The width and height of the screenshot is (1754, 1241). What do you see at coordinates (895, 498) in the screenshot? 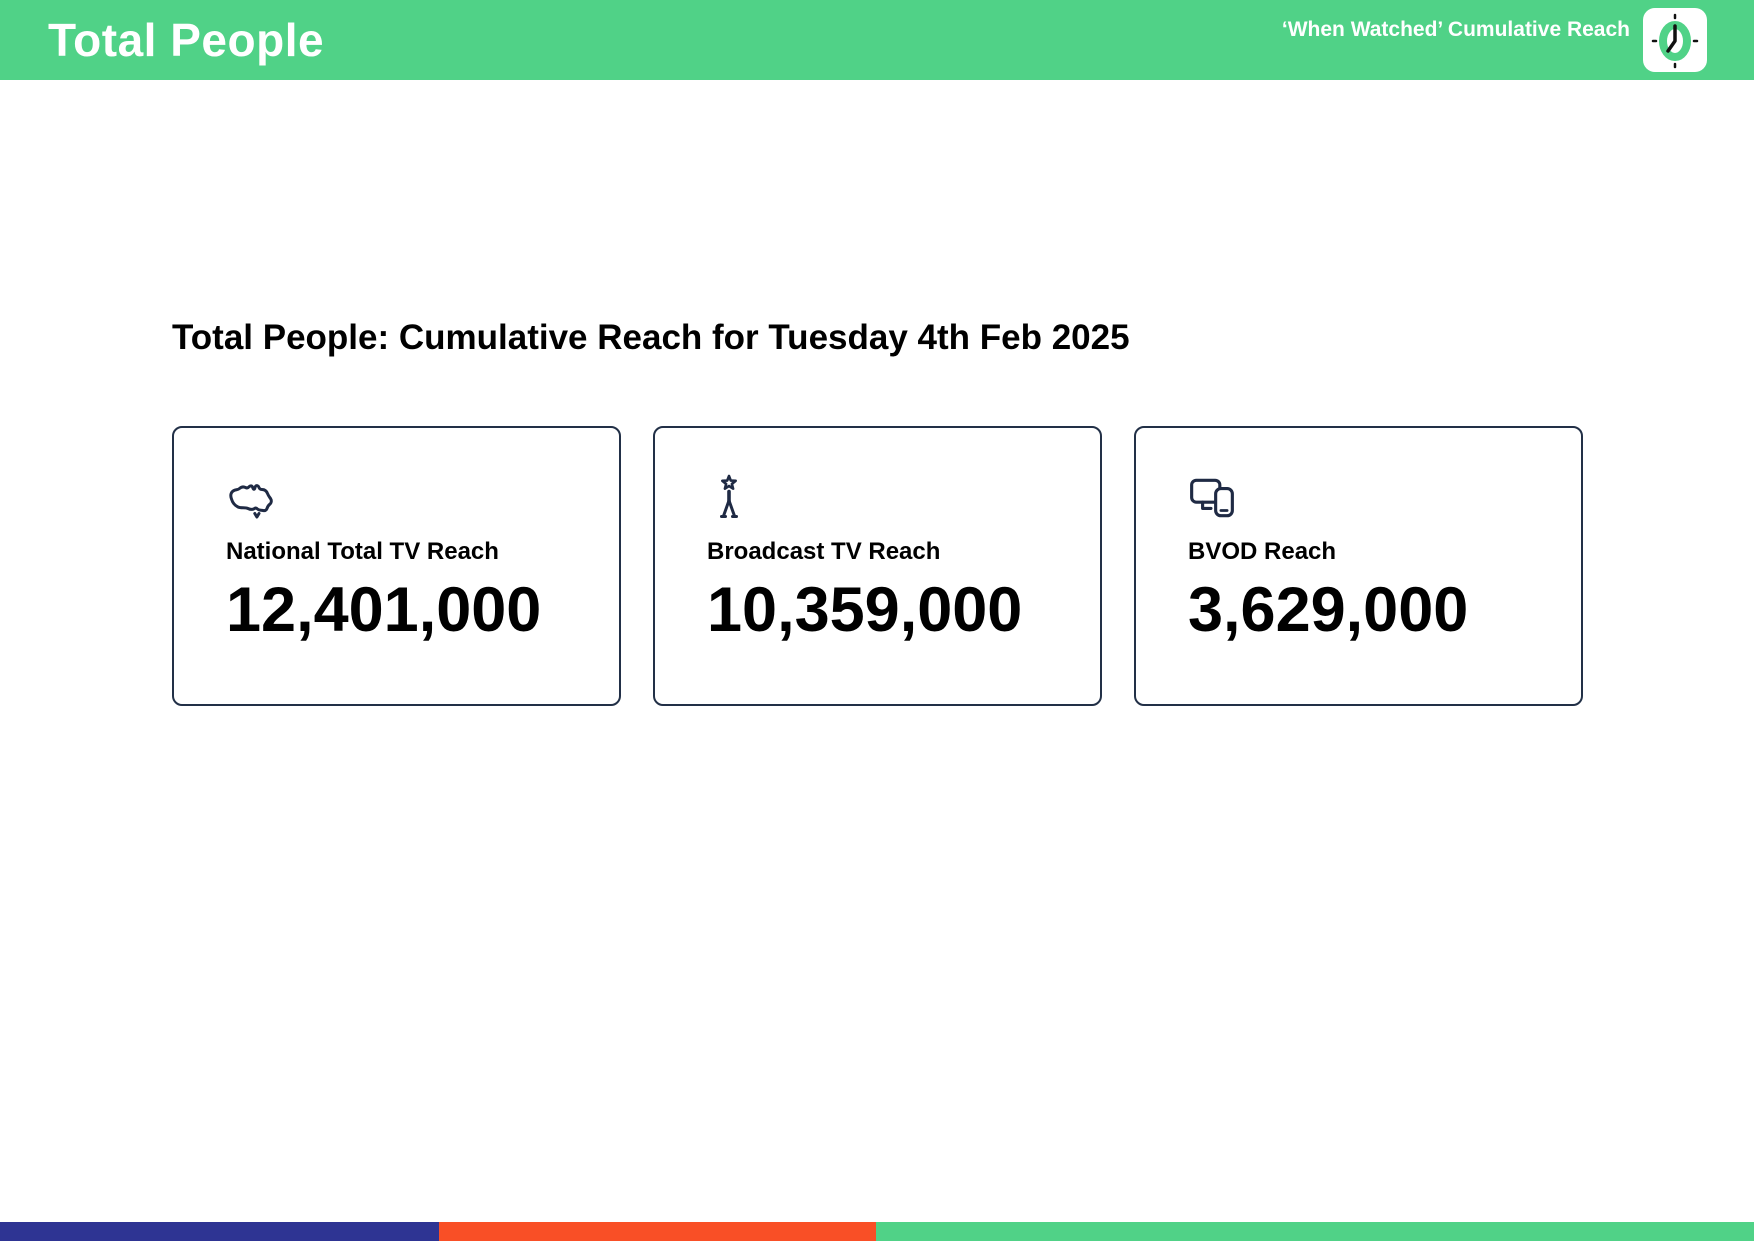
I see `broadcast-tower-icon` at bounding box center [895, 498].